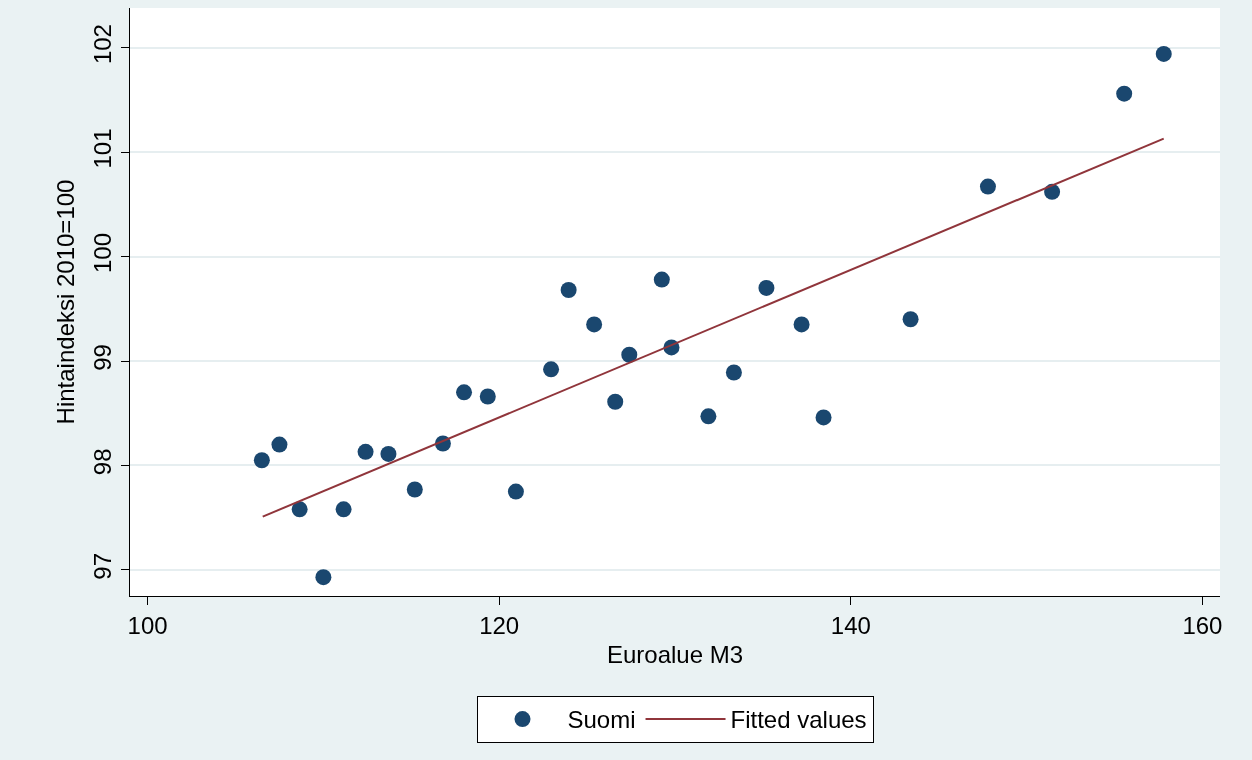 The width and height of the screenshot is (1252, 760). What do you see at coordinates (103, 566) in the screenshot?
I see `y-tick-label: 97` at bounding box center [103, 566].